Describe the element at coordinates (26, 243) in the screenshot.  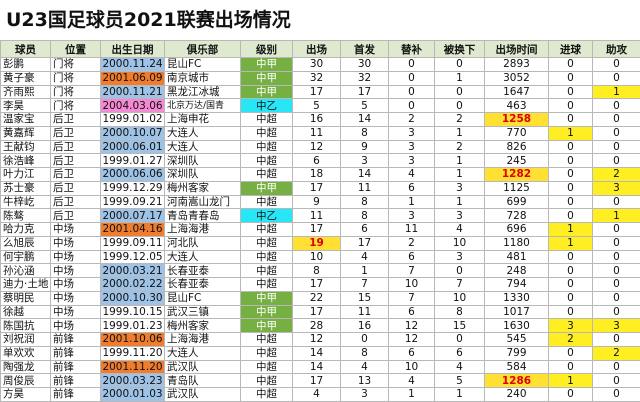
I see `table-cell: 么旭辰` at that location.